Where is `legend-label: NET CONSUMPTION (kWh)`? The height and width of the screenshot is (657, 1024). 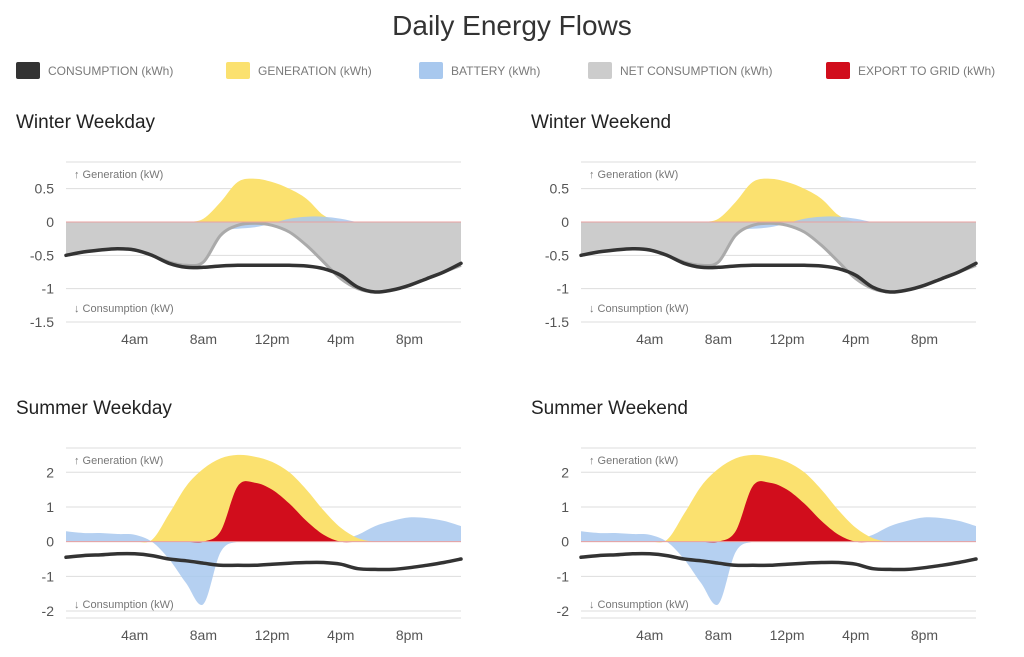
legend-label: NET CONSUMPTION (kWh) is located at coordinates (696, 70).